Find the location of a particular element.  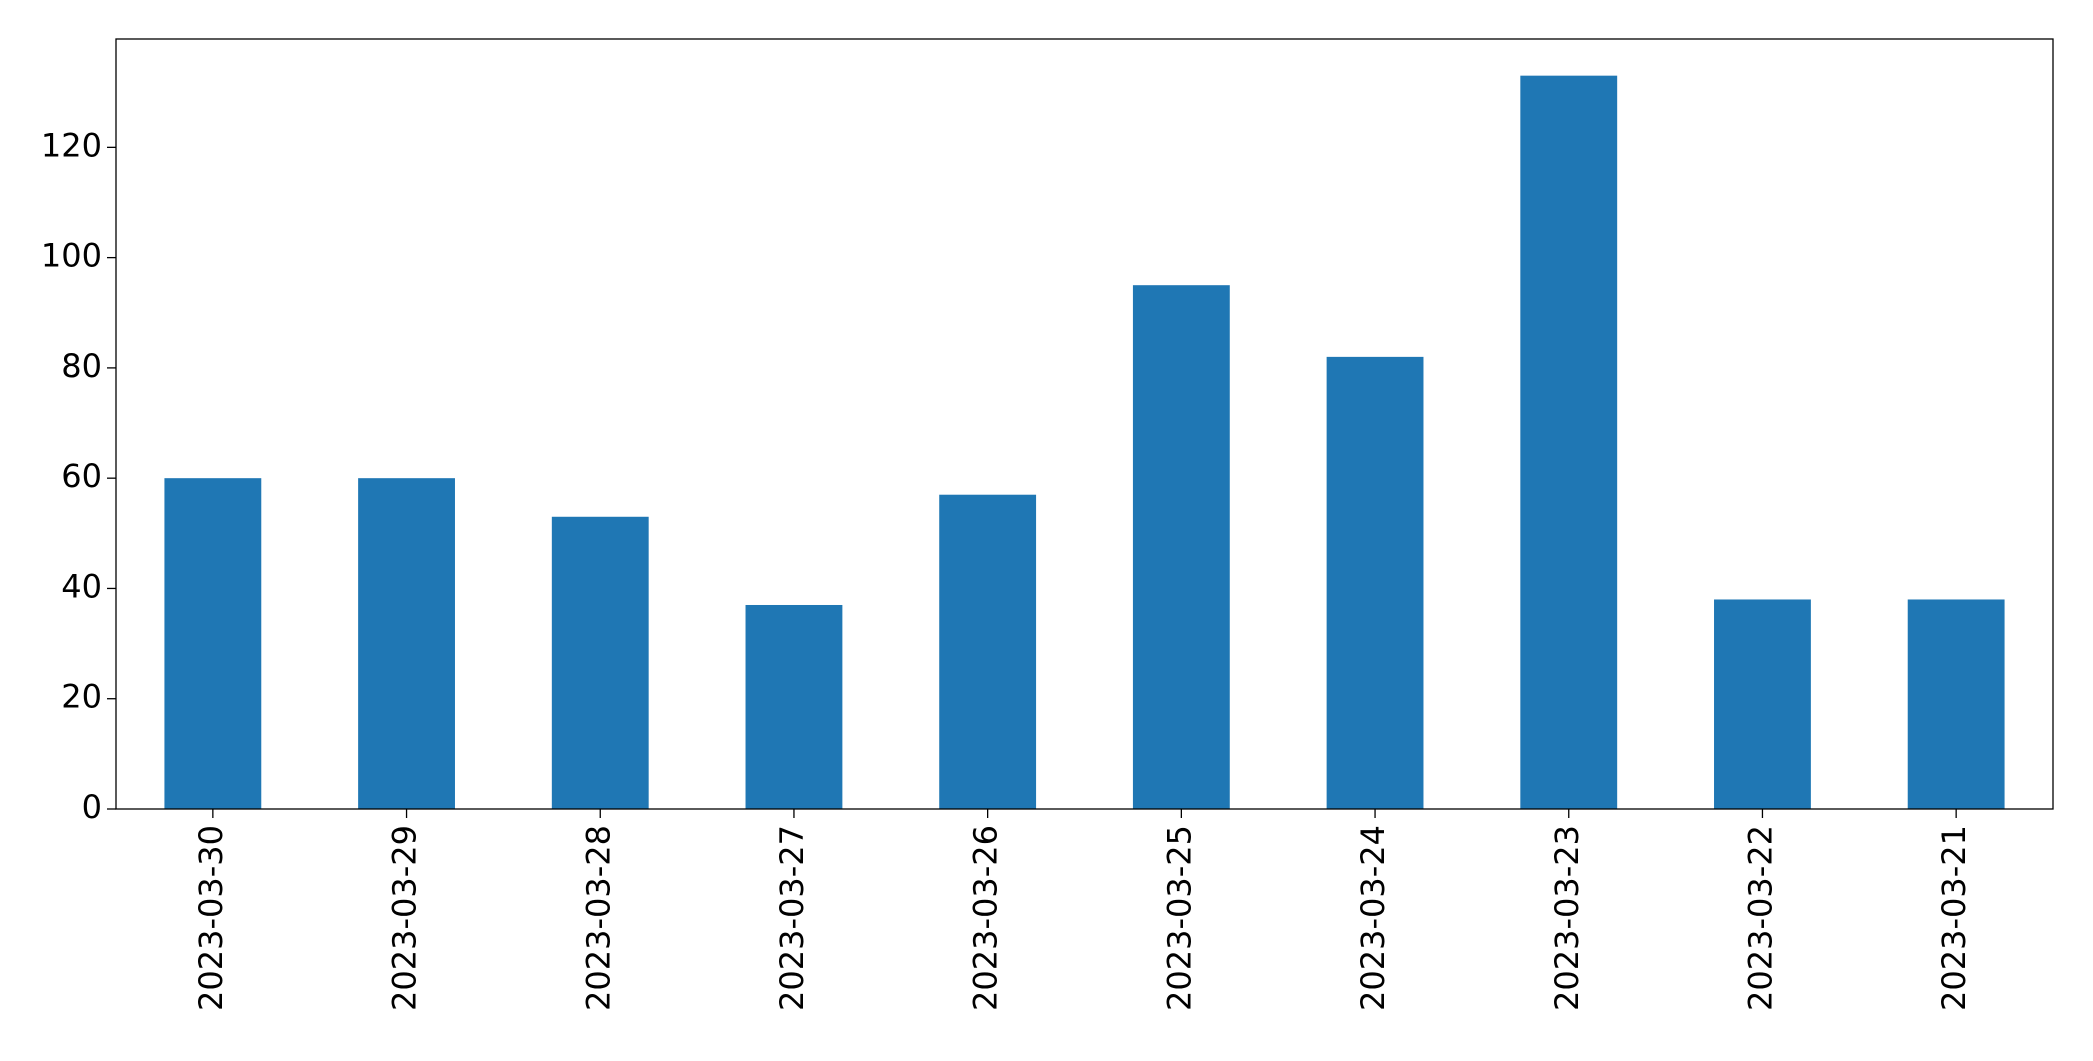

x-tick-label: 2023-03-25 is located at coordinates (1179, 918).